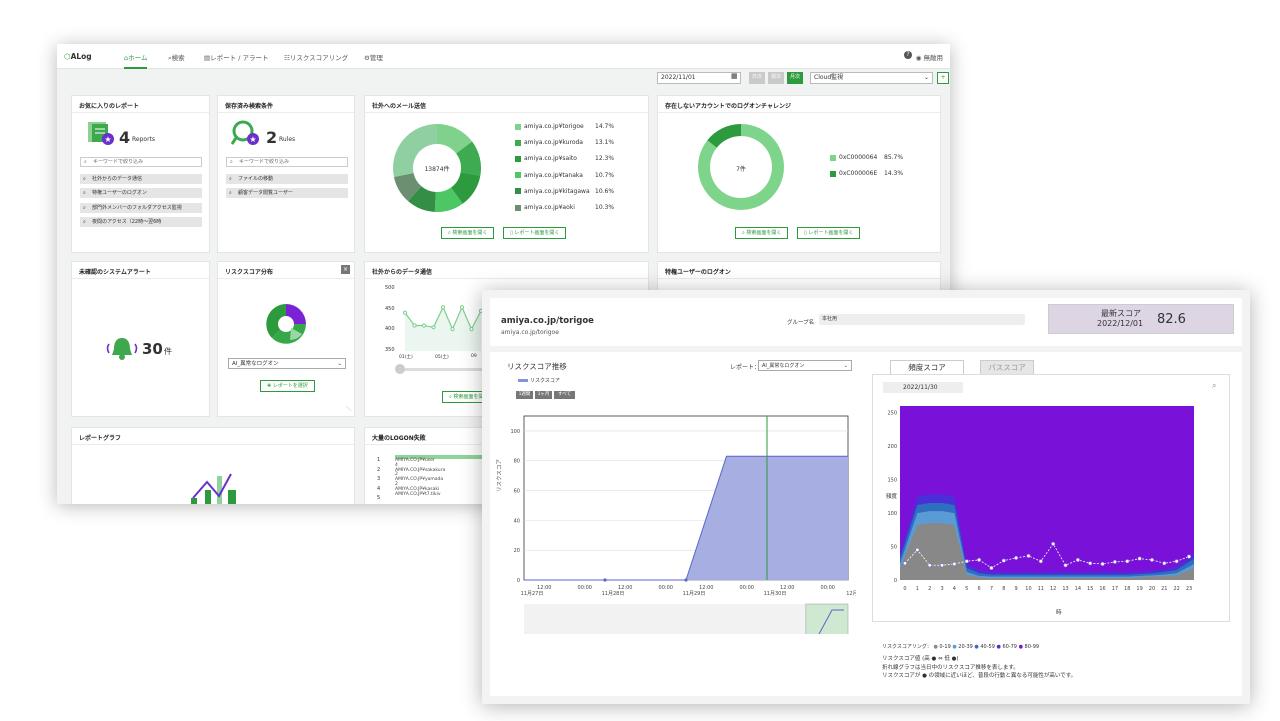 Image resolution: width=1280 pixels, height=721 pixels. I want to click on trend-report-label: レポート：, so click(745, 367).